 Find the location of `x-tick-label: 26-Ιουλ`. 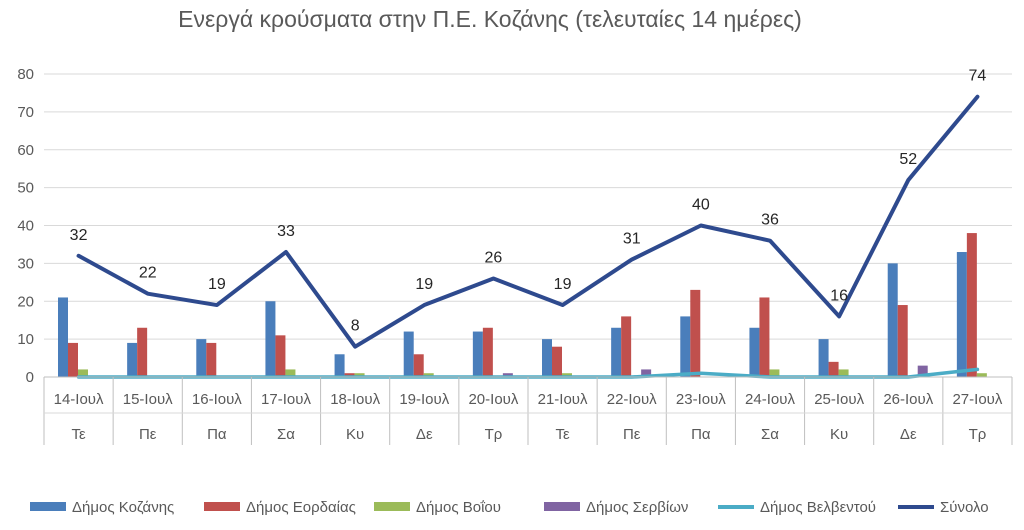

x-tick-label: 26-Ιουλ is located at coordinates (908, 399).